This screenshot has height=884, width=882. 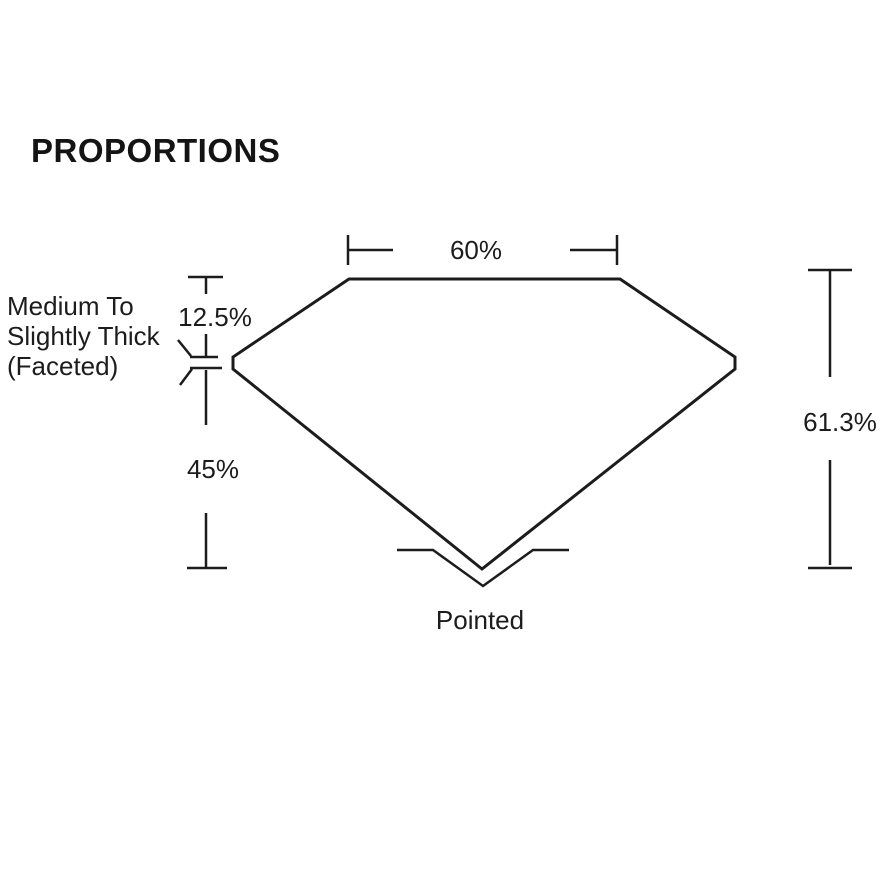 What do you see at coordinates (184, 348) in the screenshot?
I see `girdle-top-leader` at bounding box center [184, 348].